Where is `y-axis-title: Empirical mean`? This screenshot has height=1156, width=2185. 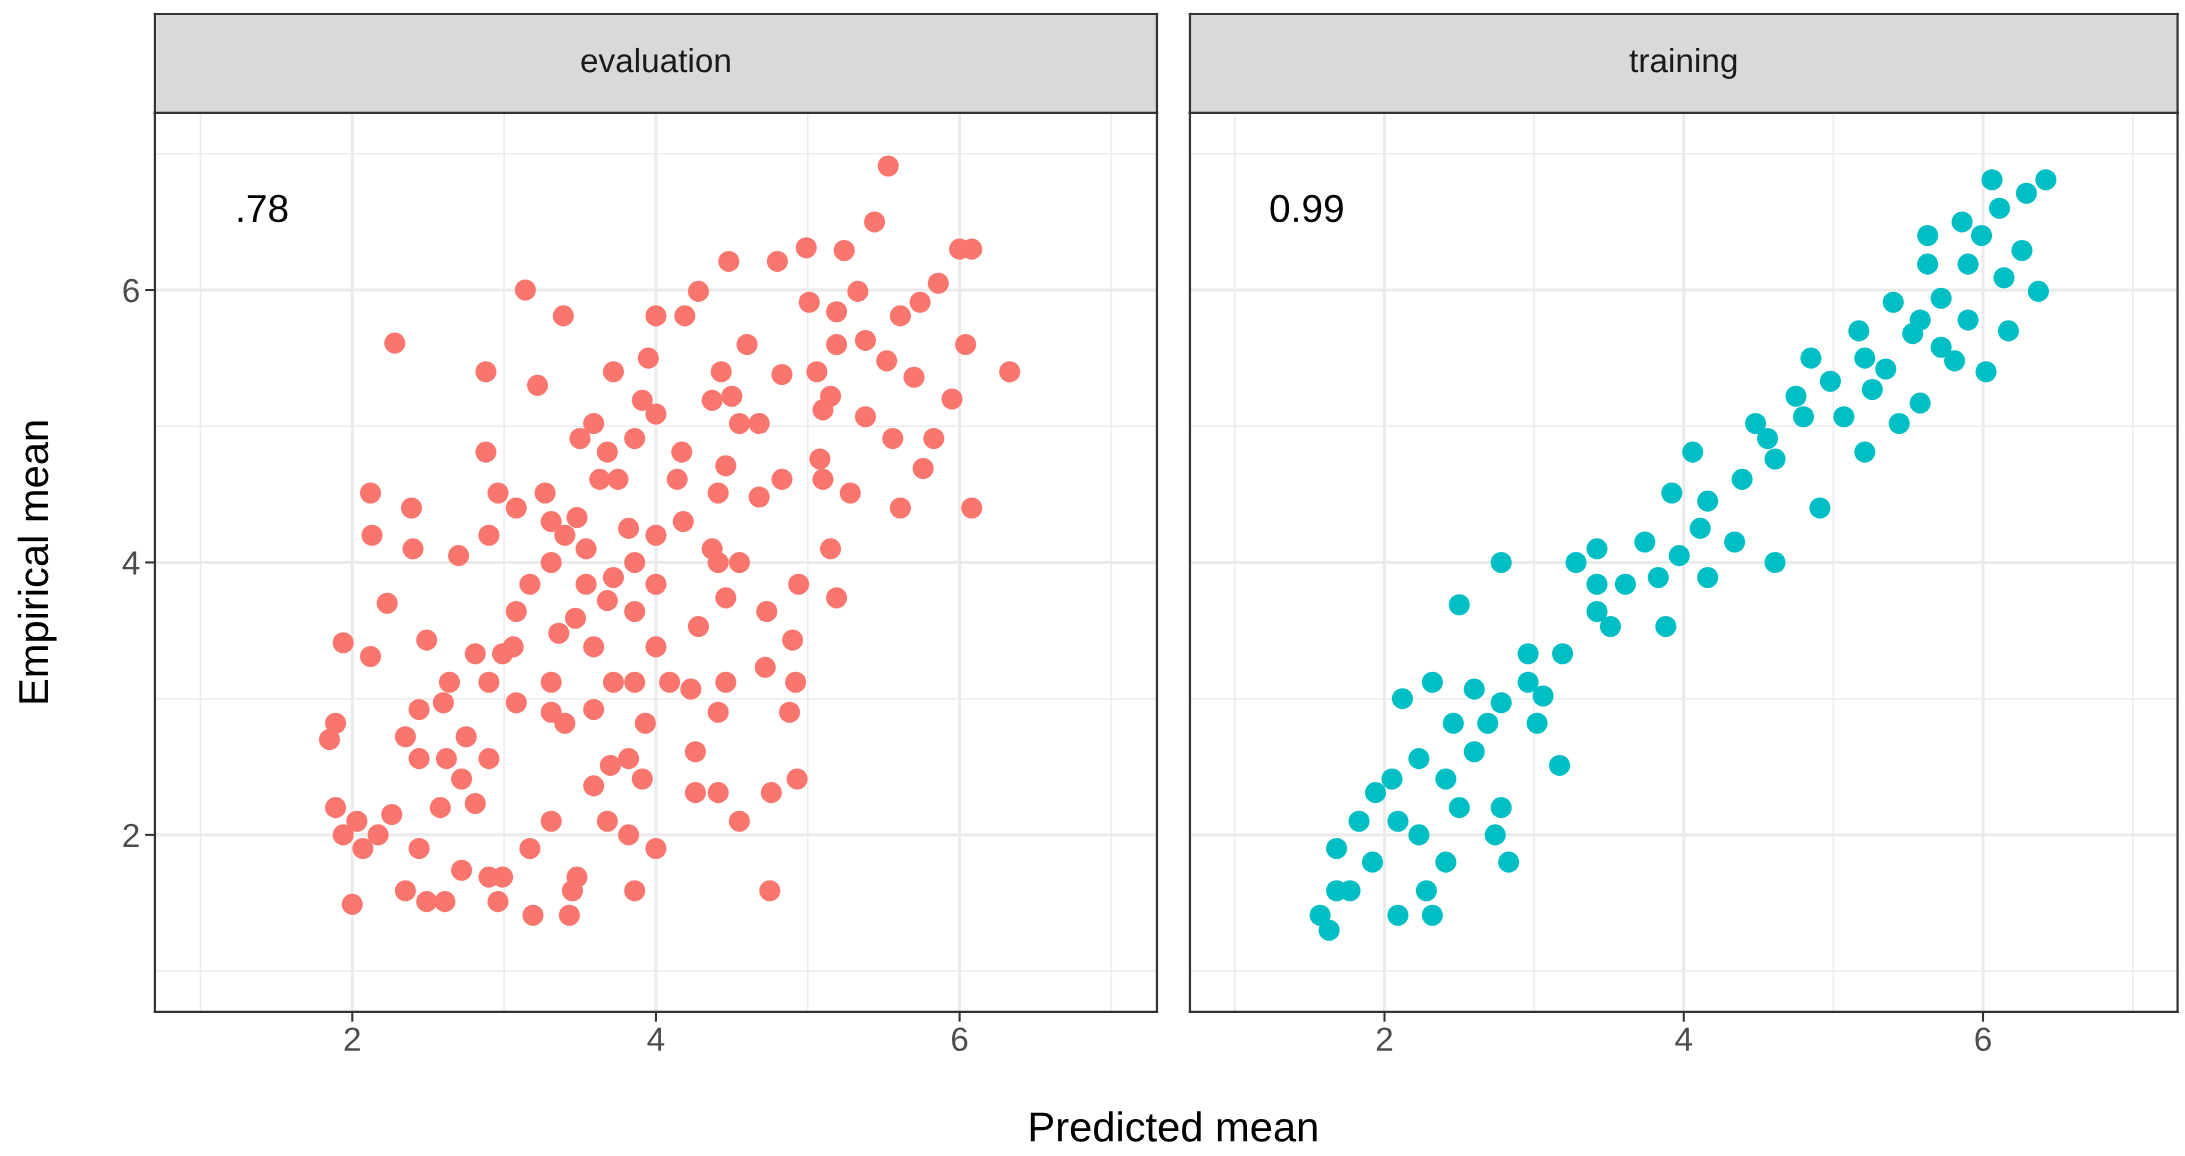
y-axis-title: Empirical mean is located at coordinates (37, 562).